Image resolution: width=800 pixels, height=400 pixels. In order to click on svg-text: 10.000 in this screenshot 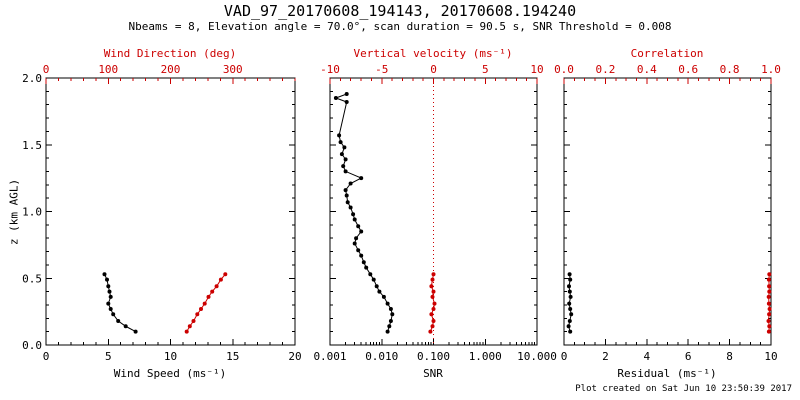, I will do `click(537, 356)`.